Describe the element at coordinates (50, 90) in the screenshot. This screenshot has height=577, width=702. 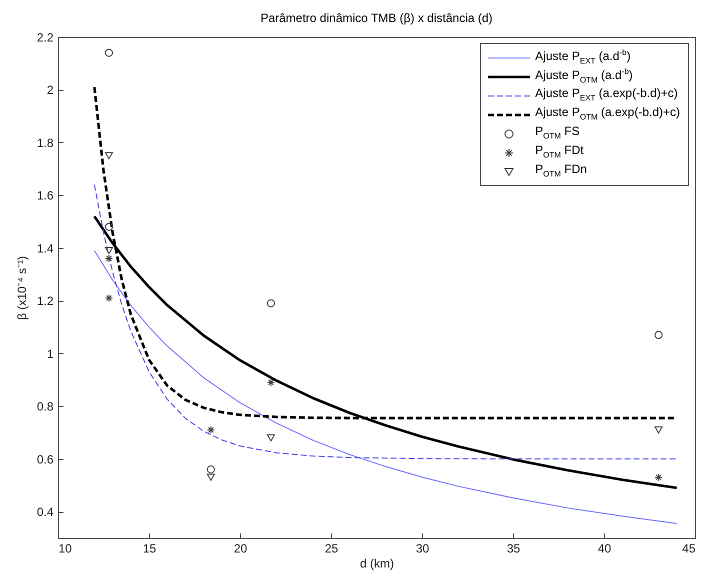
I see `y-tick-label: 2` at that location.